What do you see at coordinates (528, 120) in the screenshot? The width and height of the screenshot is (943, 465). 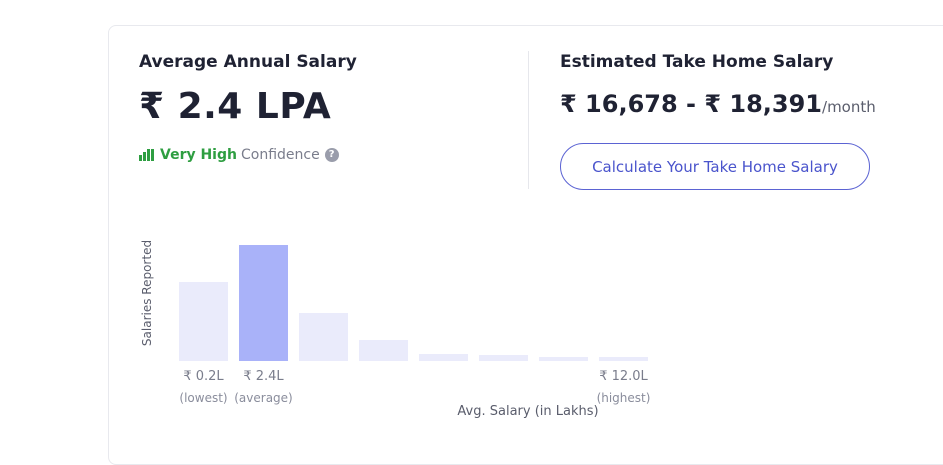 I see `section-divider` at bounding box center [528, 120].